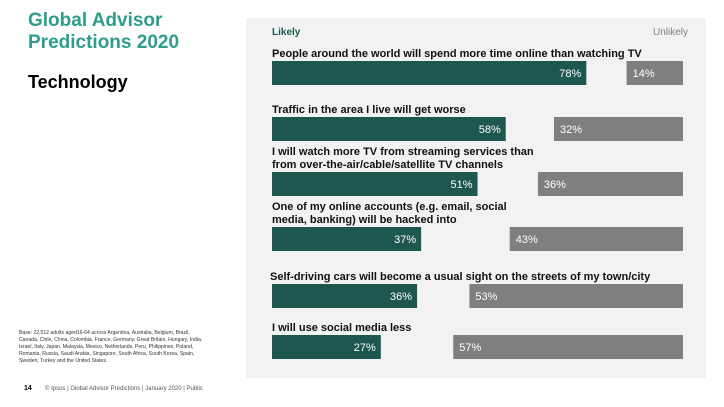 This screenshot has width=724, height=407. Describe the element at coordinates (78, 82) in the screenshot. I see `section-title: Technology` at that location.